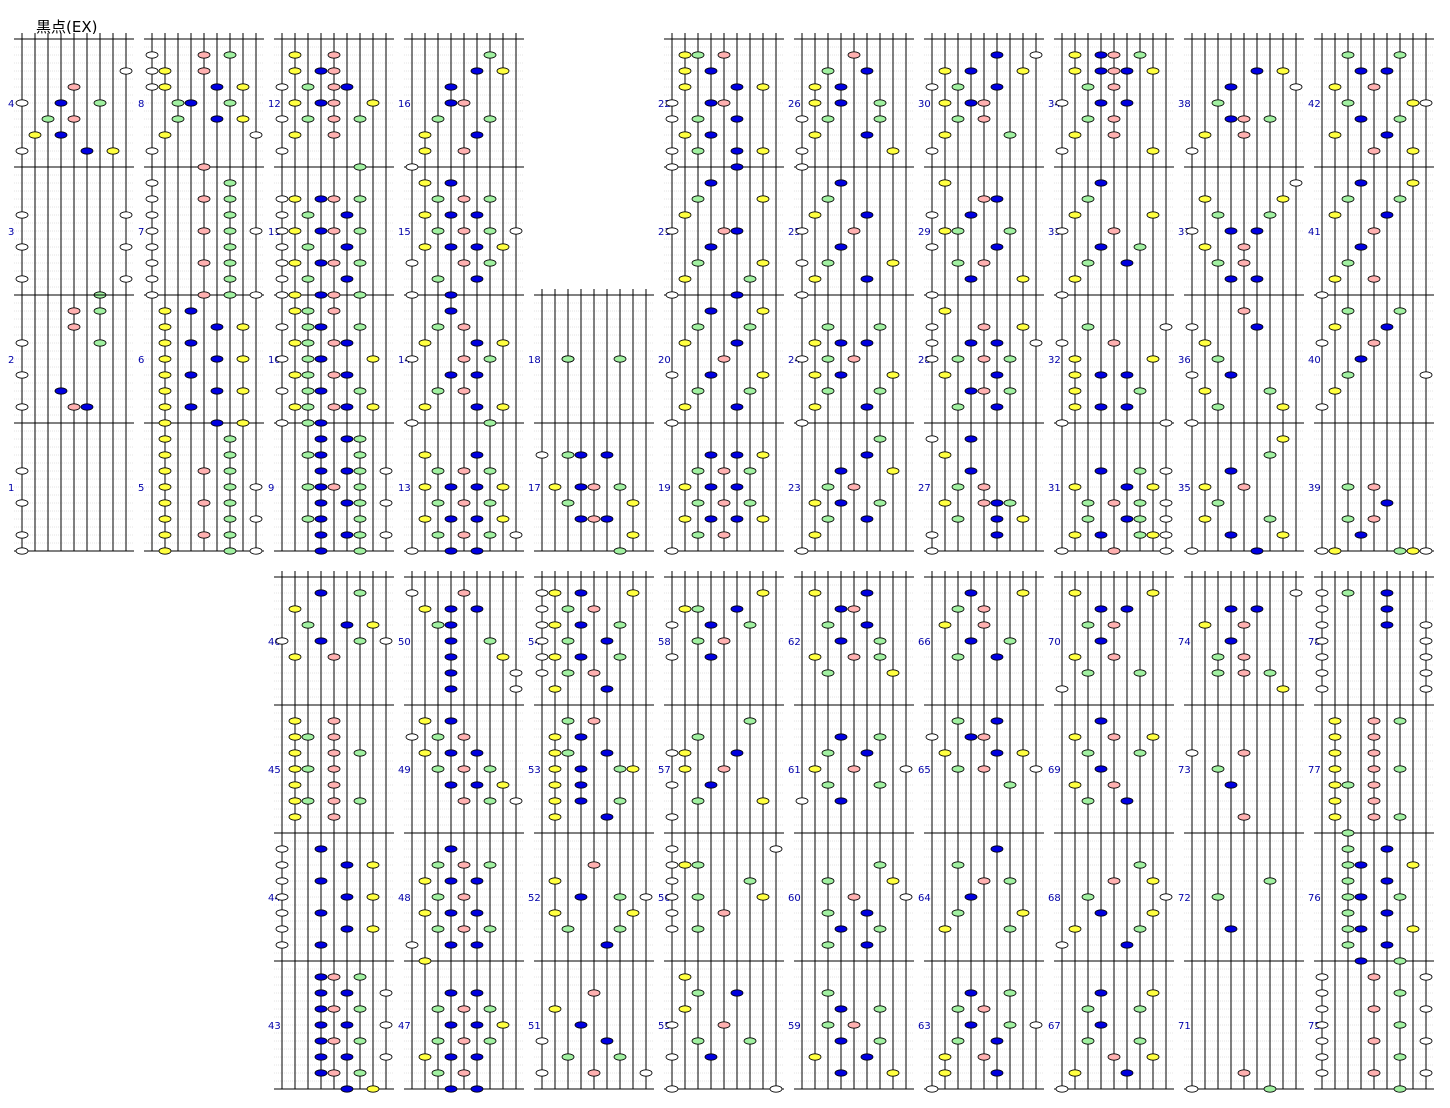  I want to click on measure-number: 70, so click(1054, 642).